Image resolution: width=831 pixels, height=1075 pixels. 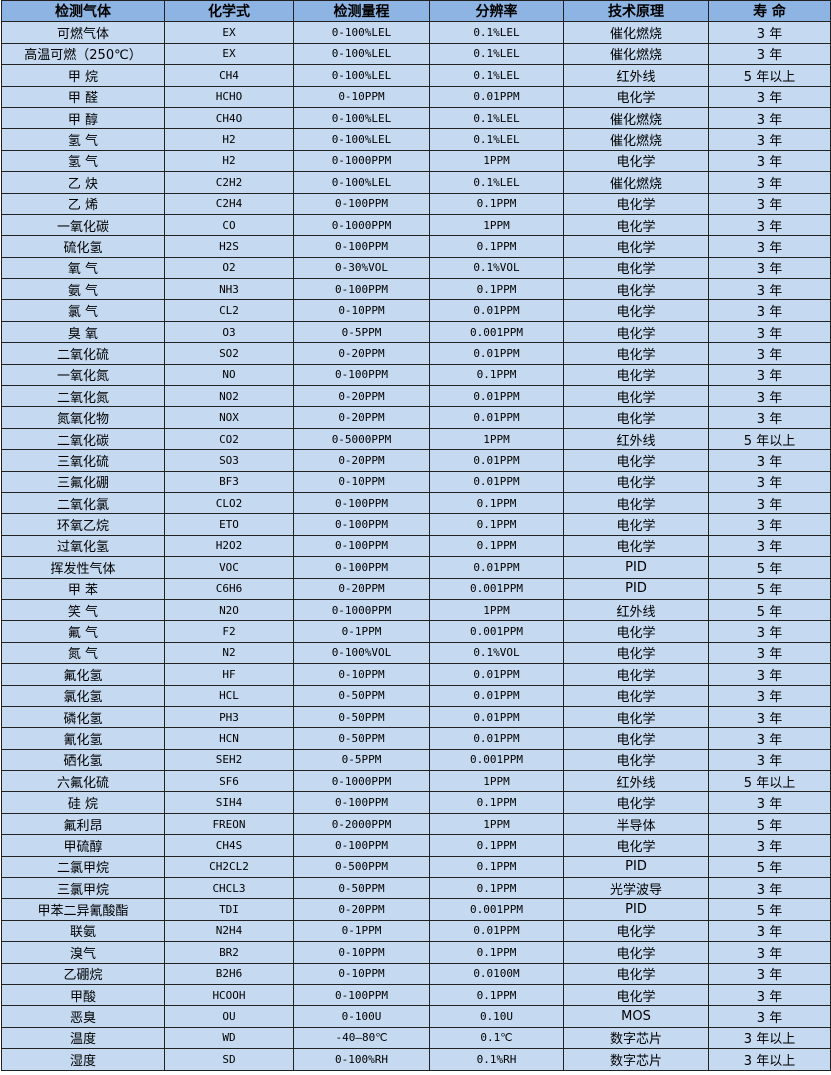 I want to click on cell-formula: VOC, so click(x=229, y=567).